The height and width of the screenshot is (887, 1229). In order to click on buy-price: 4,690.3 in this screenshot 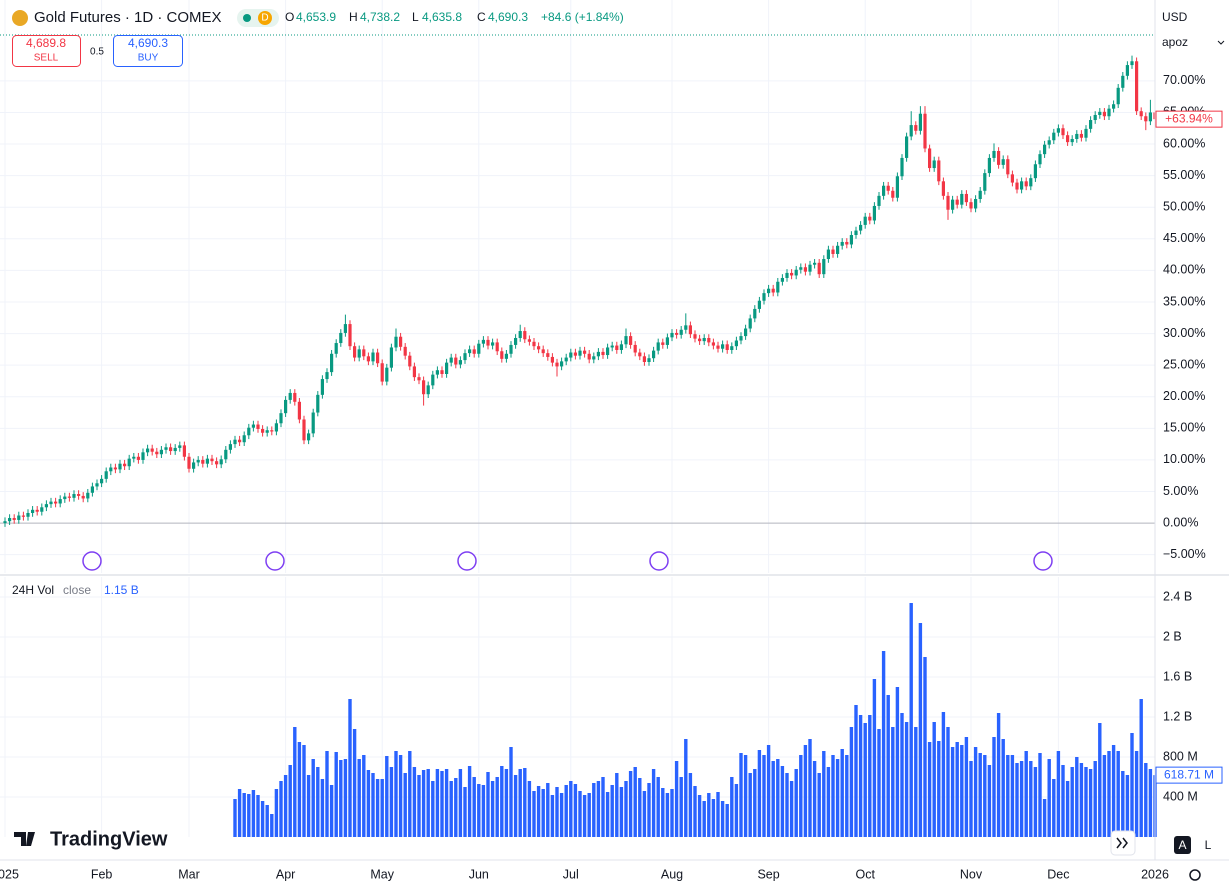, I will do `click(148, 43)`.